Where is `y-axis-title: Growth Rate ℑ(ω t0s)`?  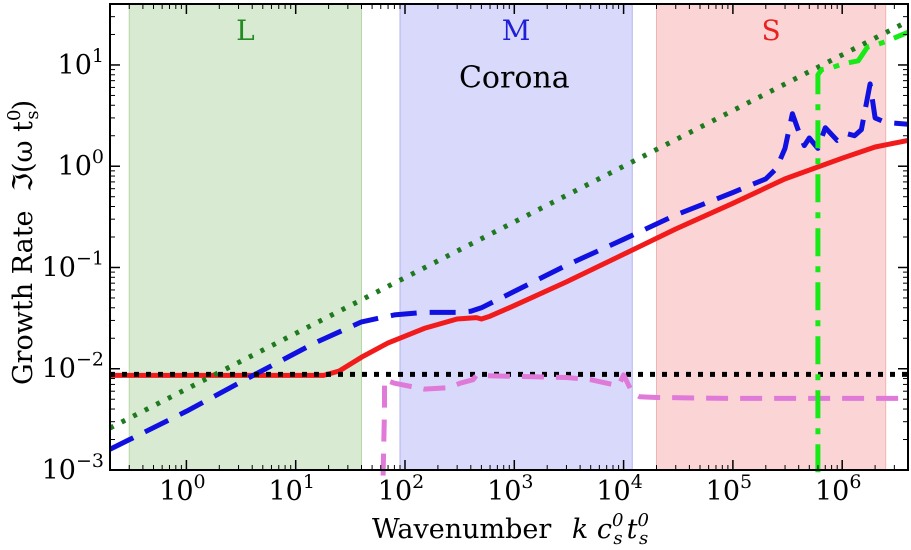 y-axis-title: Growth Rate ℑ(ω t0s) is located at coordinates (23, 242).